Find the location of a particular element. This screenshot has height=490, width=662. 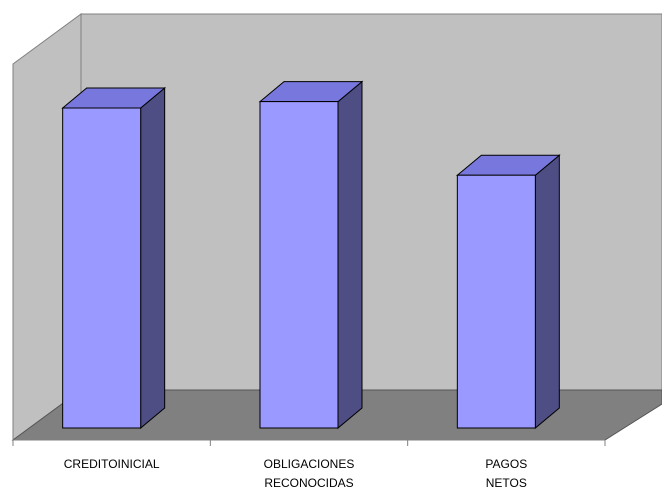

category-label: OBLIGACIONES RECONOCIDAS is located at coordinates (309, 473).